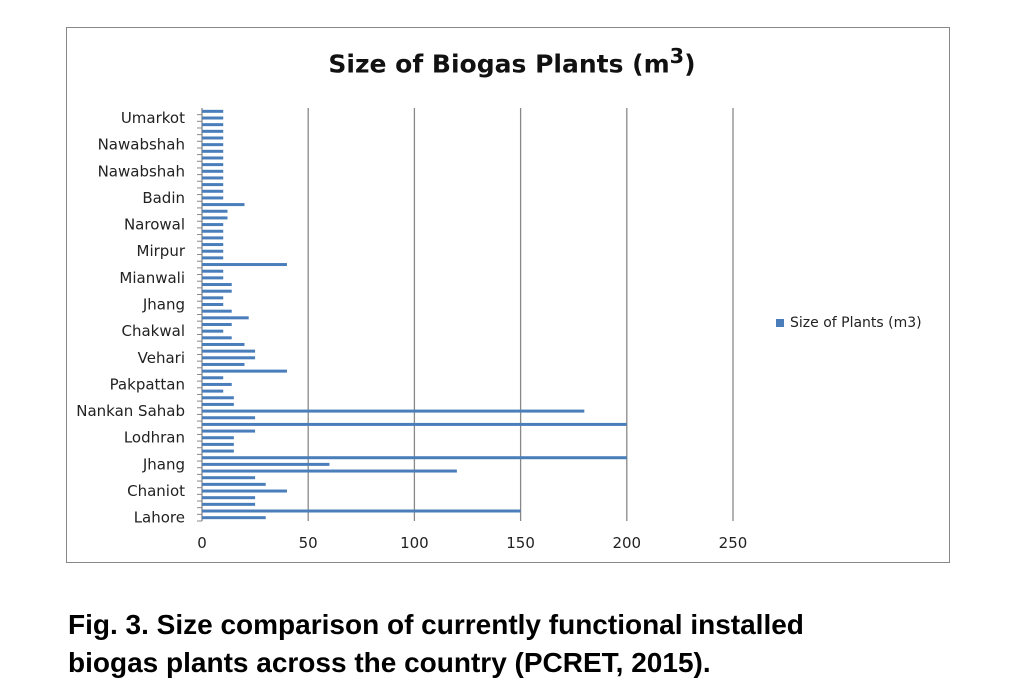  I want to click on y-tick-label: Lodhran, so click(154, 438).